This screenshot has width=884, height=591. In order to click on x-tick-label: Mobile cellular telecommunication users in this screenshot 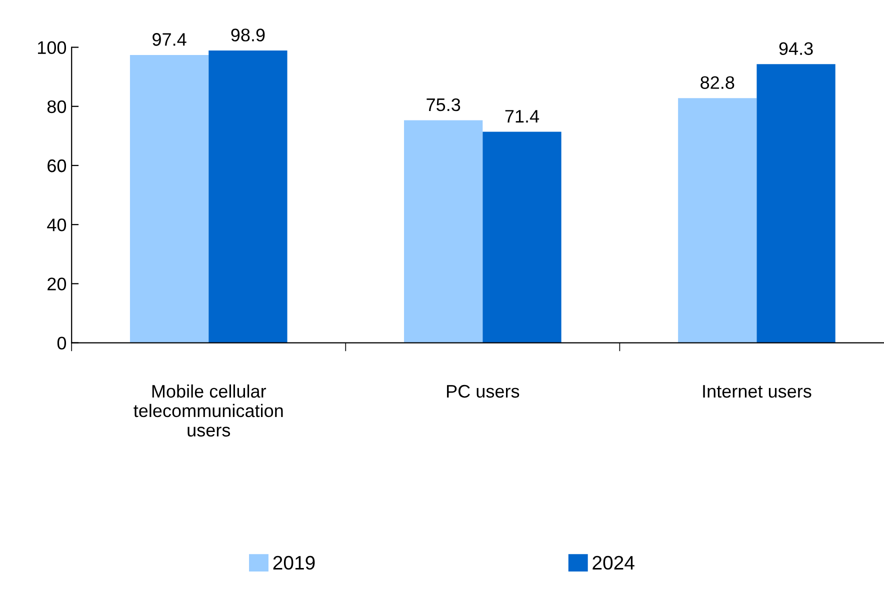, I will do `click(208, 410)`.